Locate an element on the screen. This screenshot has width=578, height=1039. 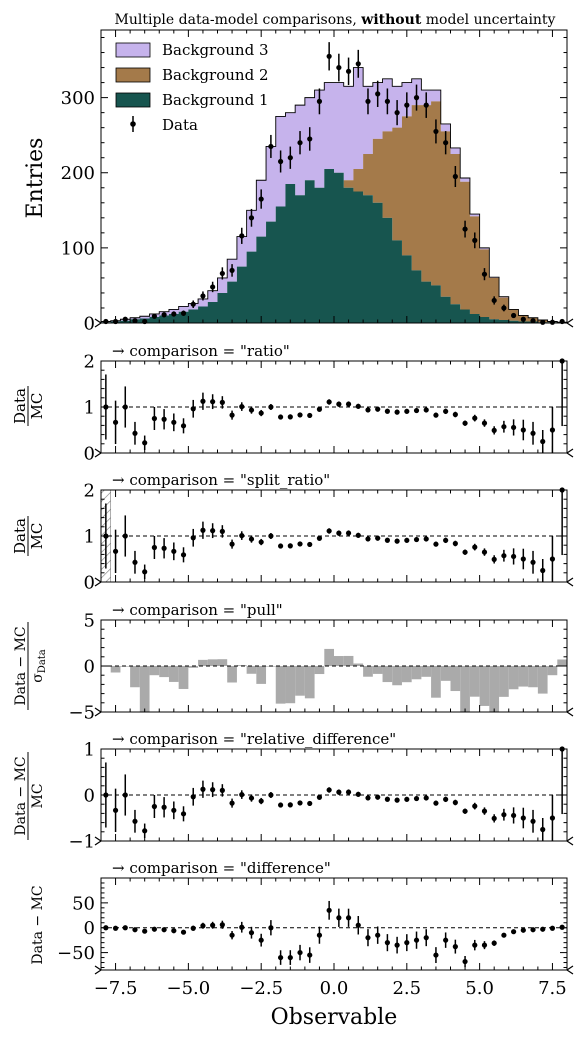
y-tick-label: 0 is located at coordinates (89, 582).